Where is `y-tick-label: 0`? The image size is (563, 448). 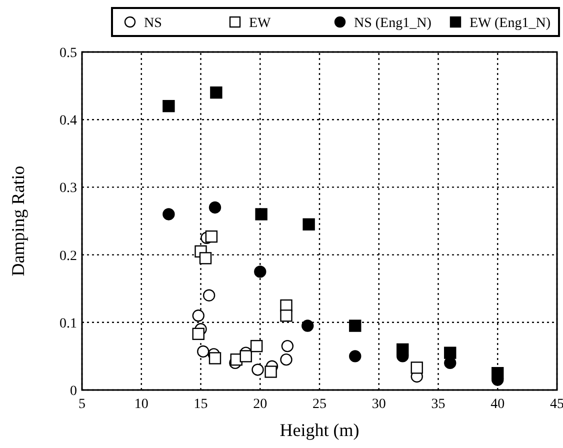 y-tick-label: 0 is located at coordinates (73, 391).